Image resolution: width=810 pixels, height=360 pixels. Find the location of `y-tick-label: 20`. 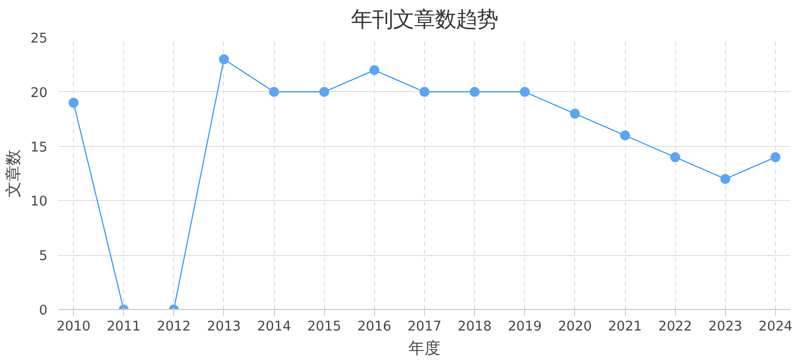

y-tick-label: 20 is located at coordinates (39, 93).